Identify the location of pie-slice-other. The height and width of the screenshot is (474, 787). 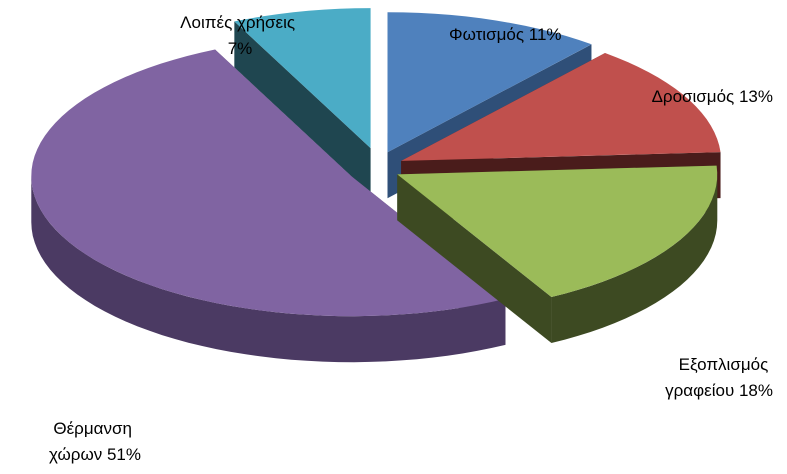
(302, 101).